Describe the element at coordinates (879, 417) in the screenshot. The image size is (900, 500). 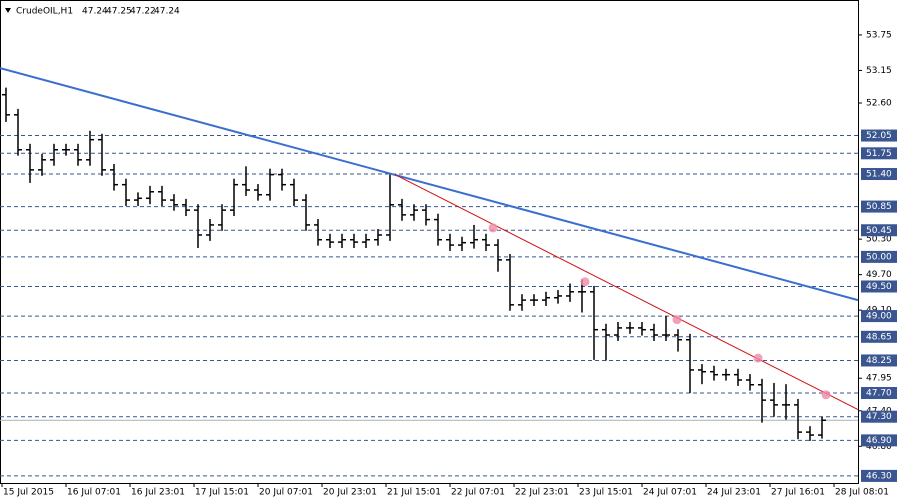
I see `level-label: 47.30` at that location.